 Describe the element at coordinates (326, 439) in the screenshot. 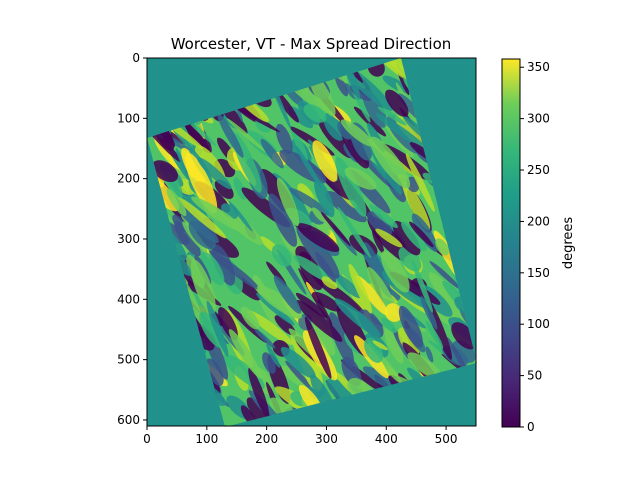

I see `x-tick-label: 300` at that location.